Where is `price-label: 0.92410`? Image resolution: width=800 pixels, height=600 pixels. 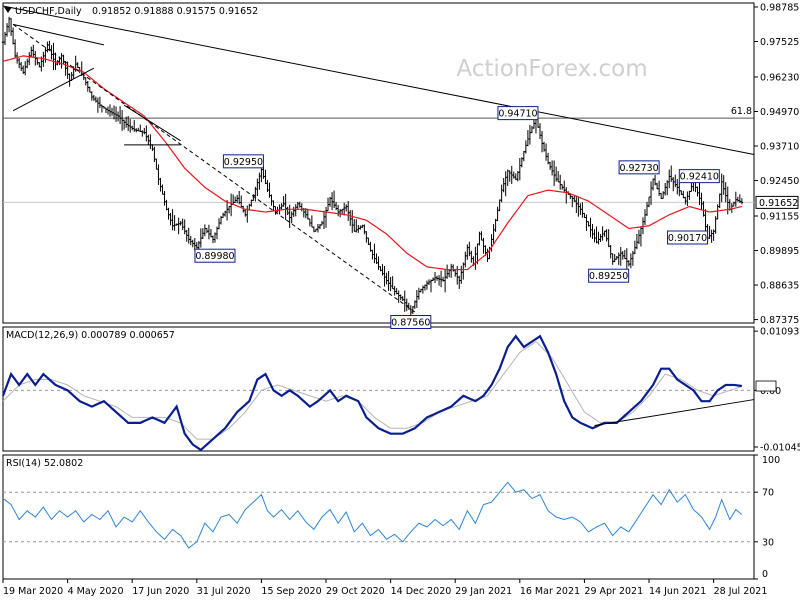 price-label: 0.92410 is located at coordinates (699, 176).